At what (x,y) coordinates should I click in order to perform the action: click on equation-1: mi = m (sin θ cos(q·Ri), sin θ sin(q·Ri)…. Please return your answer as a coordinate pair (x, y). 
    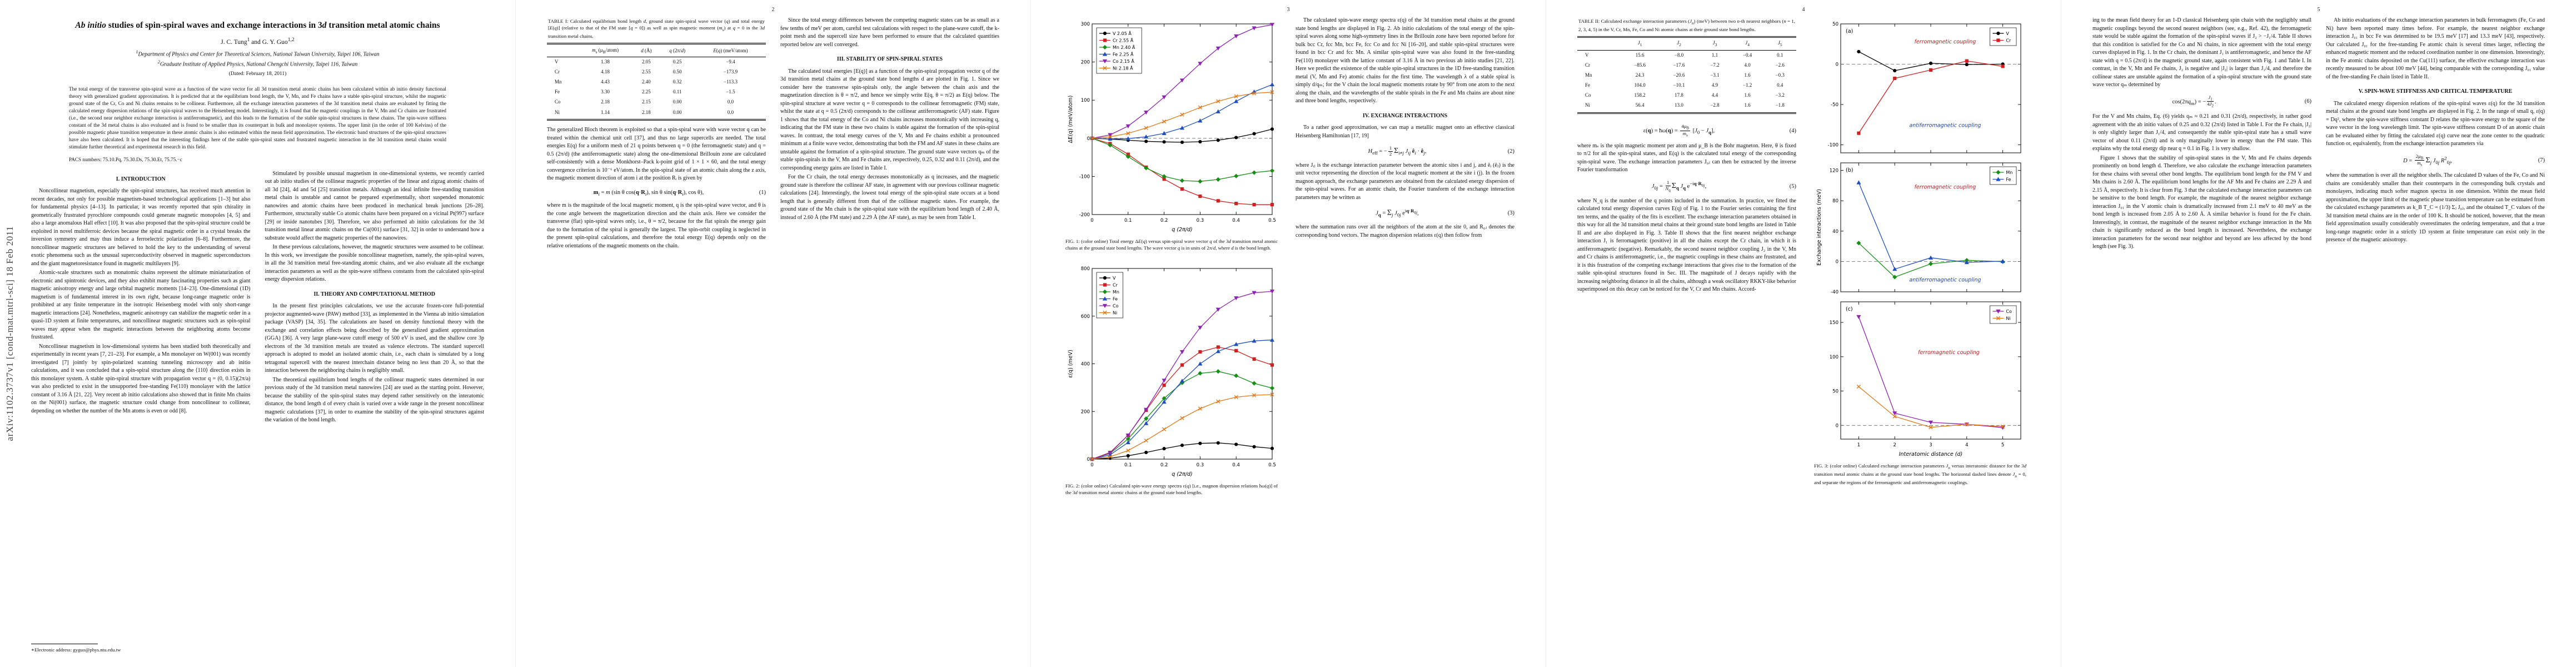
    Looking at the image, I should click on (656, 193).